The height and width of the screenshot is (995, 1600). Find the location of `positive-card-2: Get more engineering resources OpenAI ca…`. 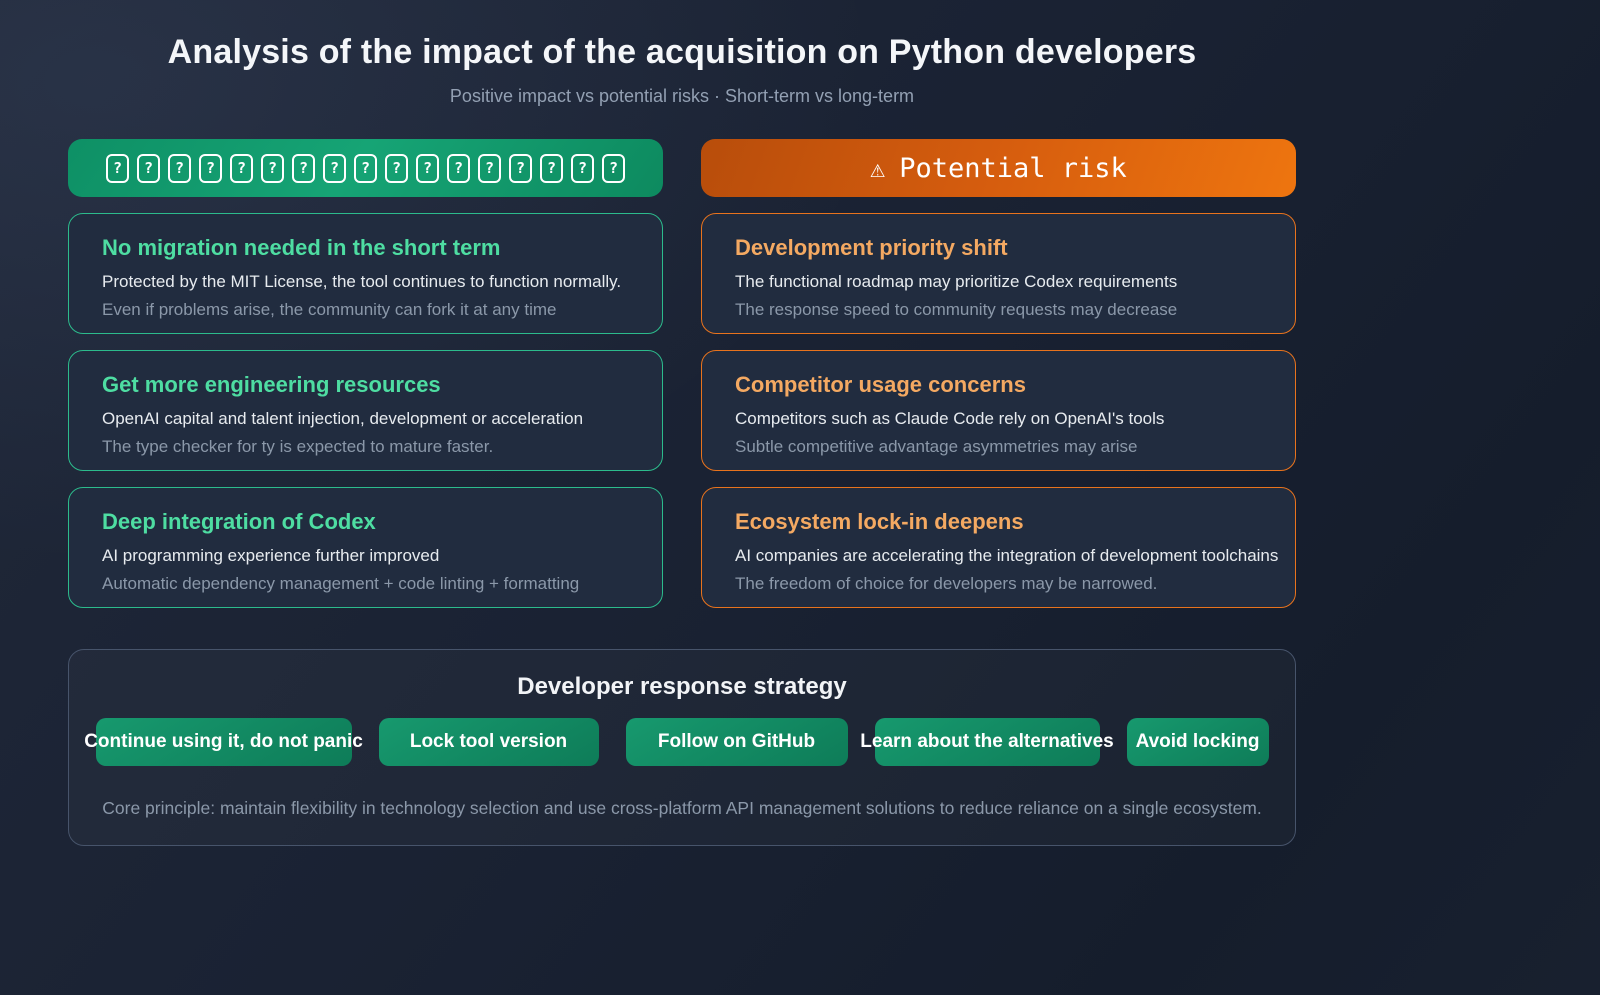

positive-card-2: Get more engineering resources OpenAI ca… is located at coordinates (365, 410).